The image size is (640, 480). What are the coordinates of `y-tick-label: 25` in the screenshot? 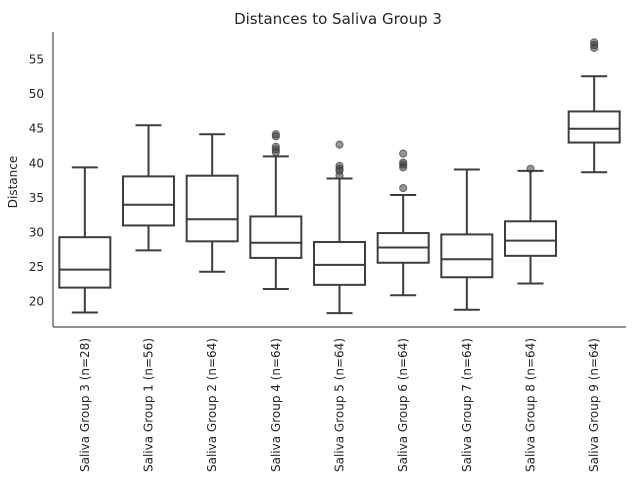 It's located at (36, 267).